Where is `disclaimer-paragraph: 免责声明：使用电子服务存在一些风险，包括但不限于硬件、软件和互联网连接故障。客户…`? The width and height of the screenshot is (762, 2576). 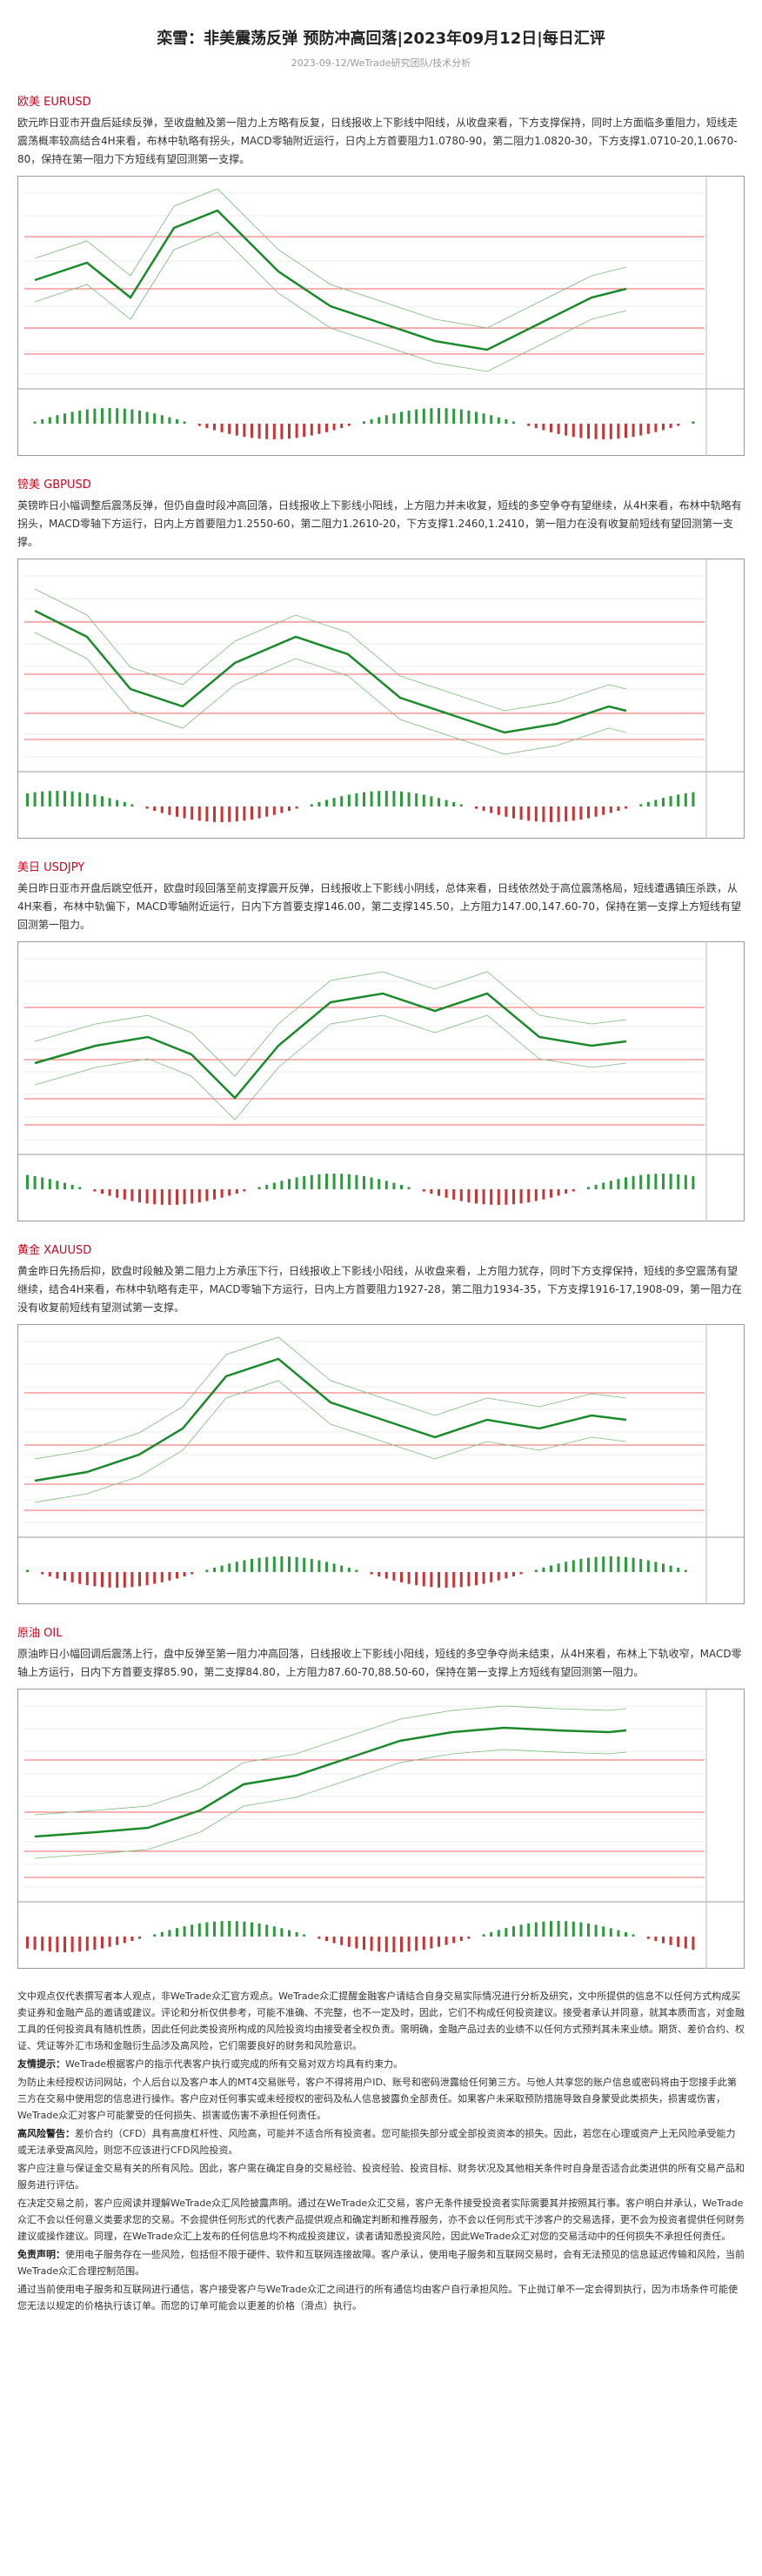 disclaimer-paragraph: 免责声明：使用电子服务存在一些风险，包括但不限于硬件、软件和互联网连接故障。客户… is located at coordinates (381, 2262).